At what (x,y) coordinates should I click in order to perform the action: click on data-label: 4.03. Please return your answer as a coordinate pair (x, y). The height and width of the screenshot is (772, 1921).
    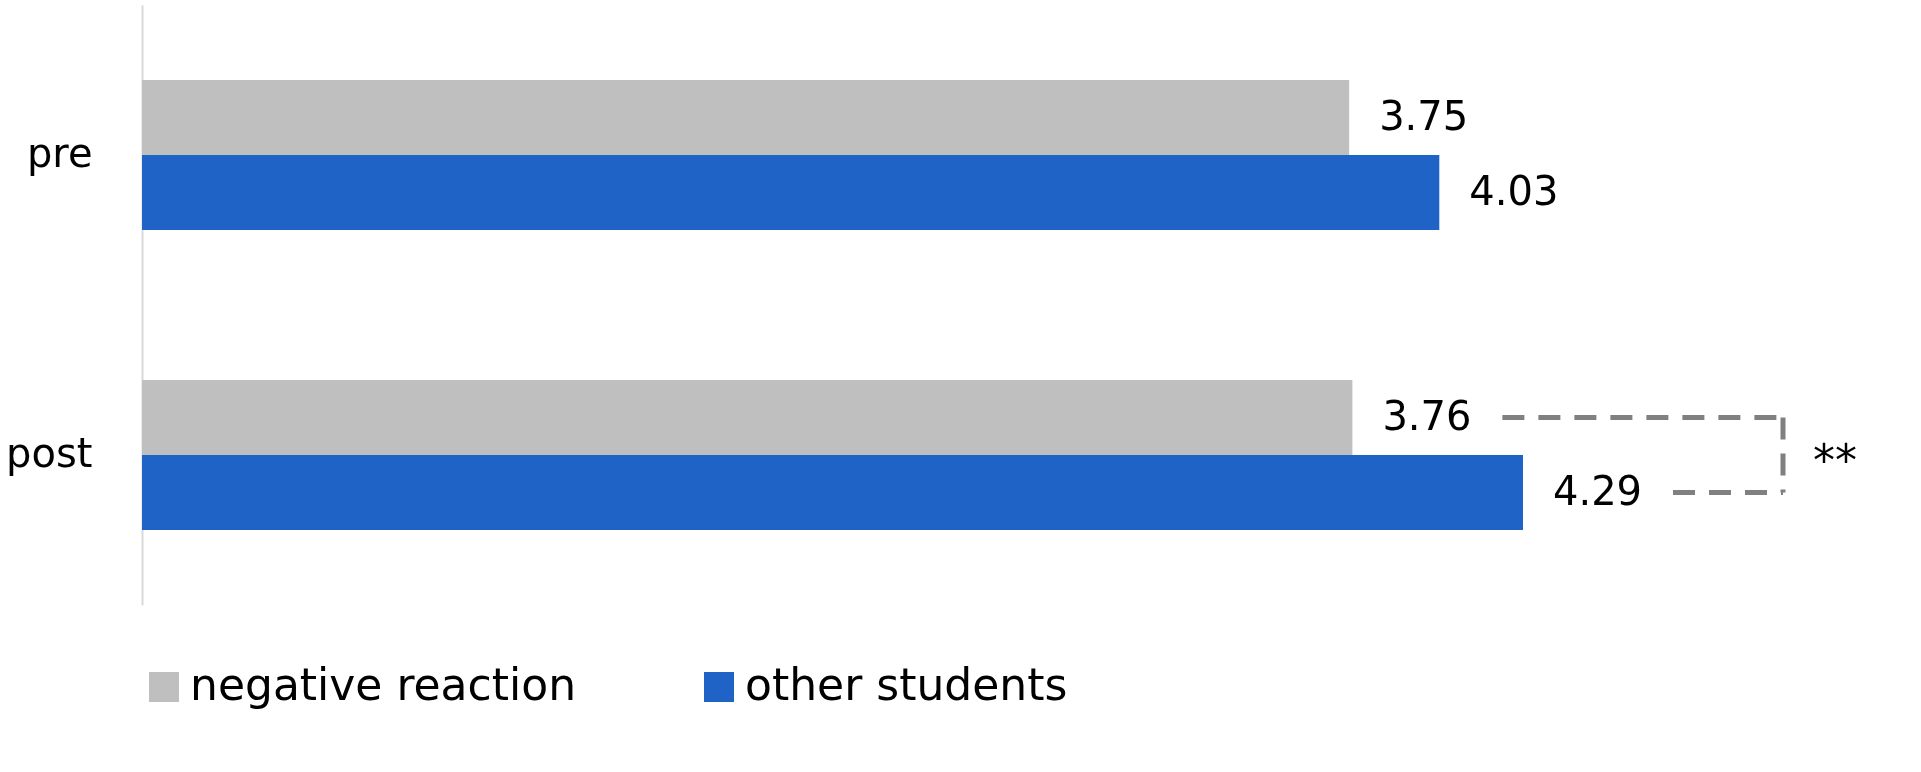
    Looking at the image, I should click on (1514, 190).